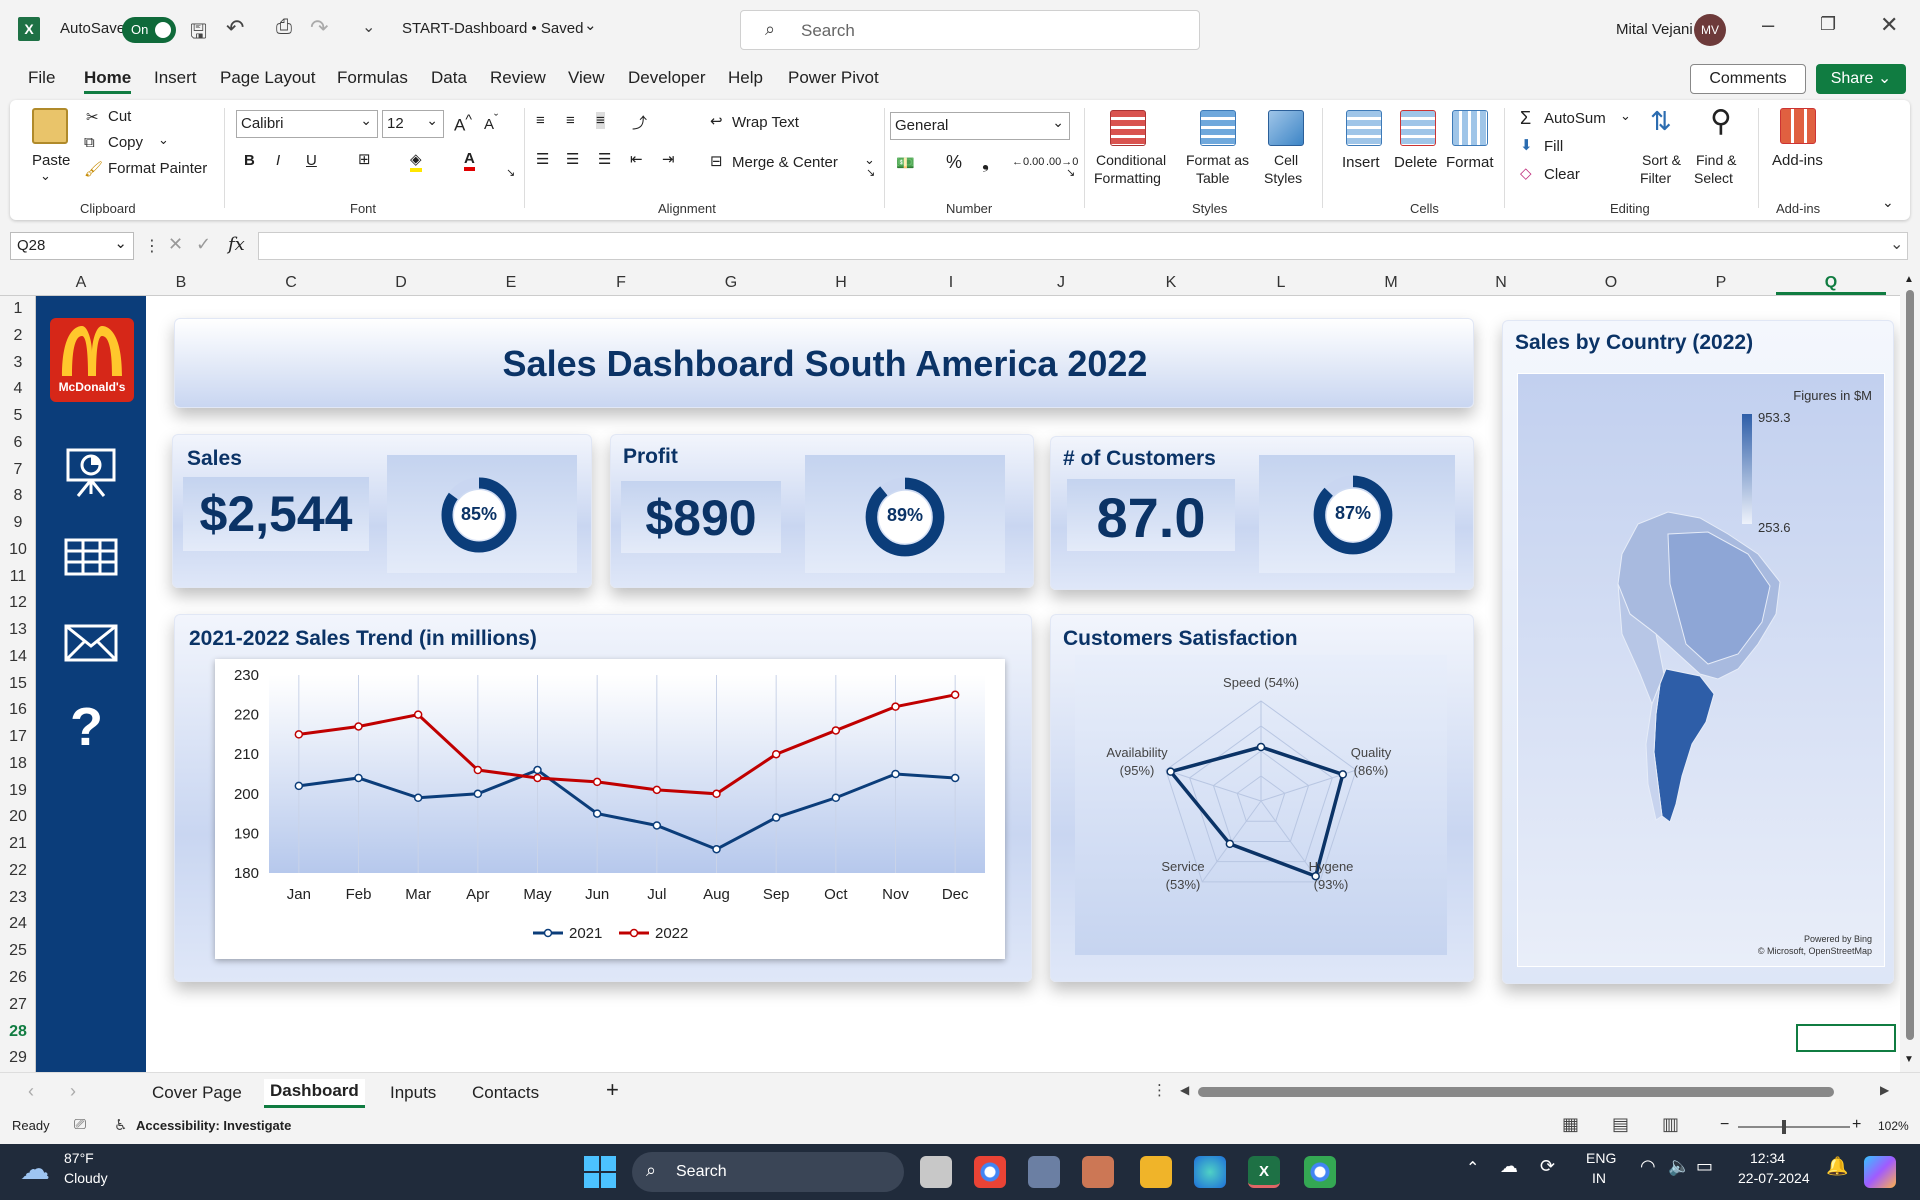 This screenshot has height=1200, width=1920. I want to click on sync-icon: ⟳, so click(1548, 1166).